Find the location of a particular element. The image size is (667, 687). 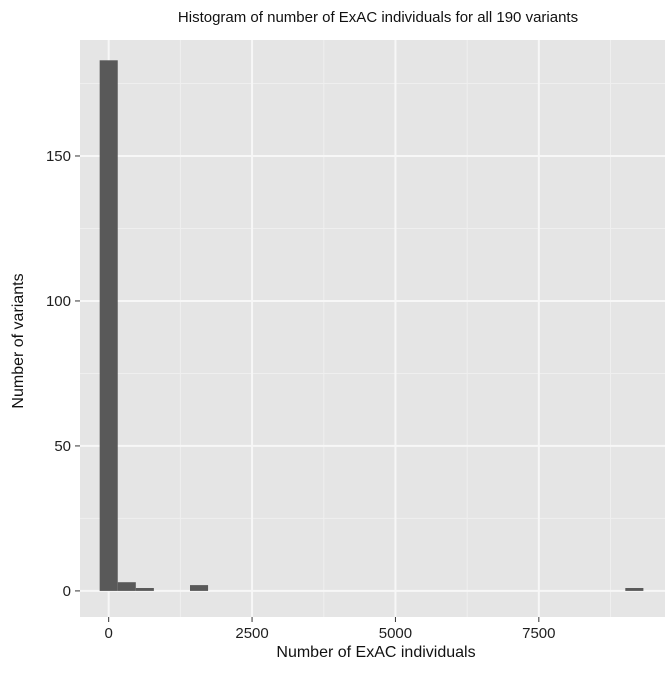

y-tick-label: 100 is located at coordinates (58, 301).